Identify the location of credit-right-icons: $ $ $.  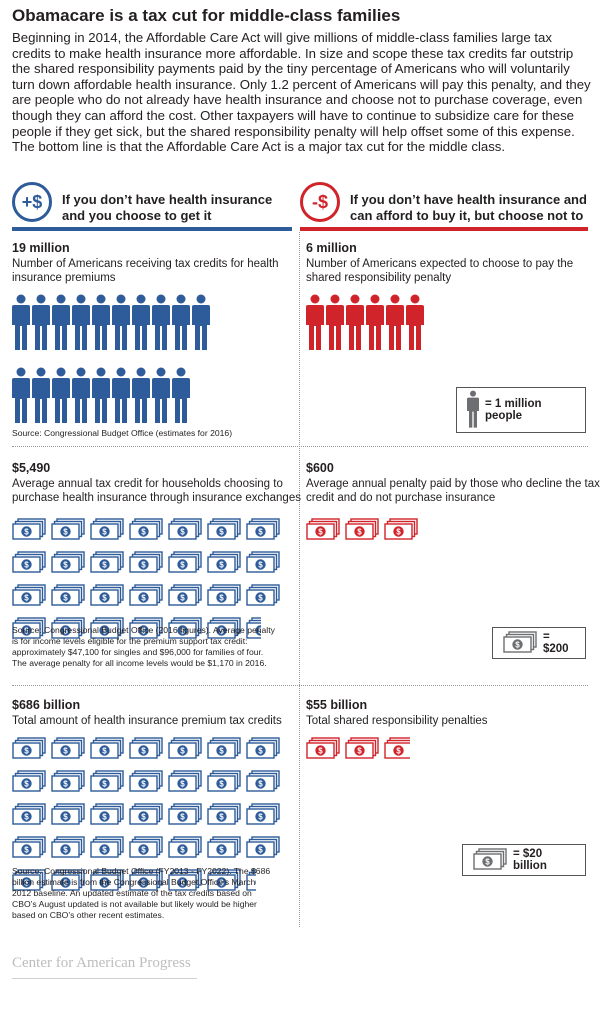
(366, 531).